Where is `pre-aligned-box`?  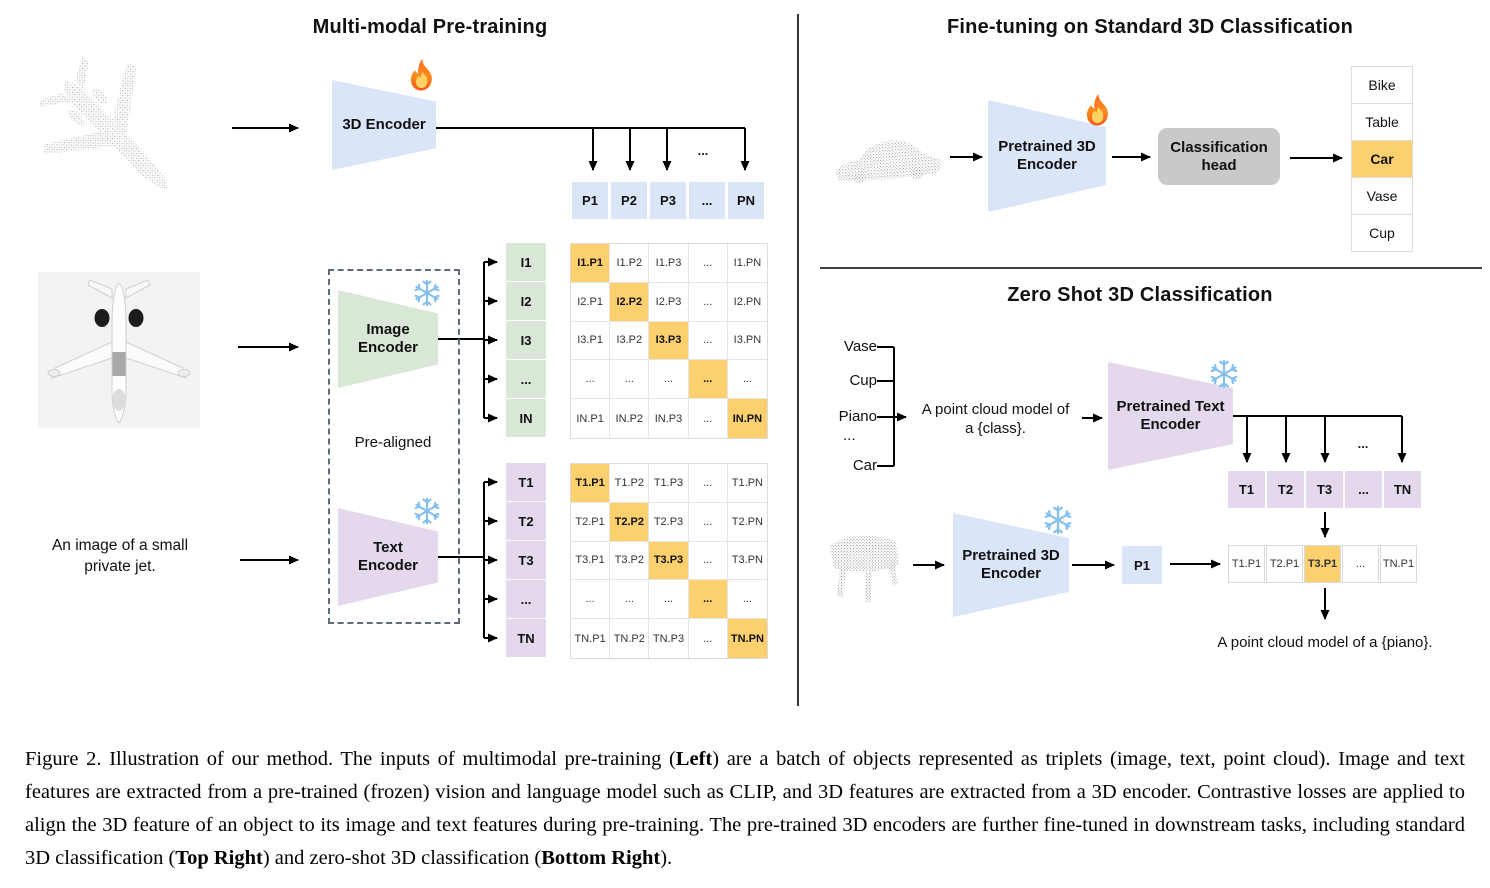 pre-aligned-box is located at coordinates (394, 446).